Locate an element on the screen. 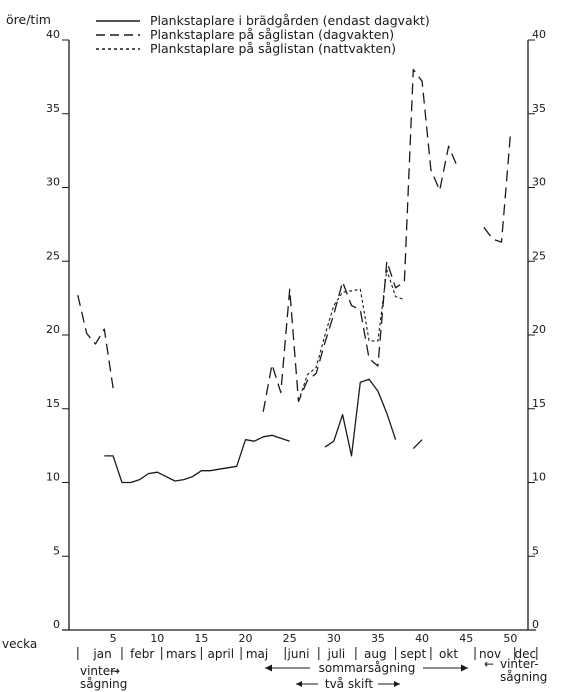  left-y-tick-label: 10 is located at coordinates (53, 477).